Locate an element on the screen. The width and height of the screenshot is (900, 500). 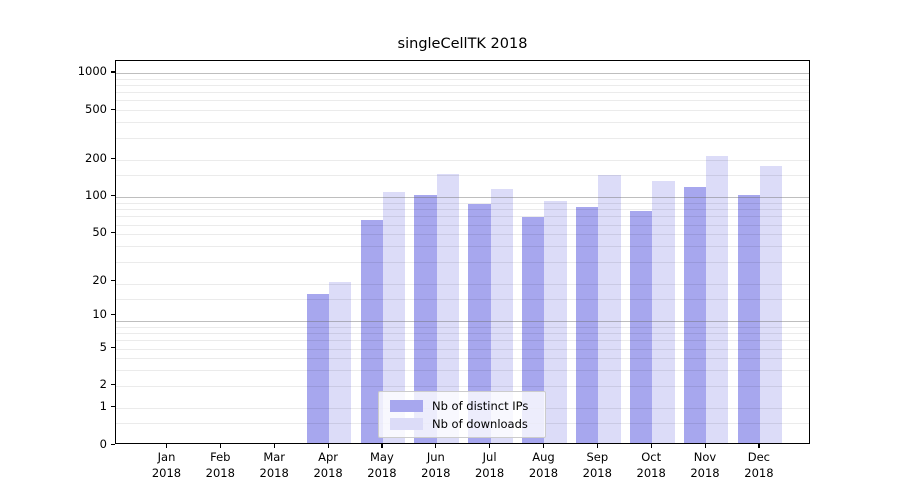
bar-aug-downloads is located at coordinates (555, 322).